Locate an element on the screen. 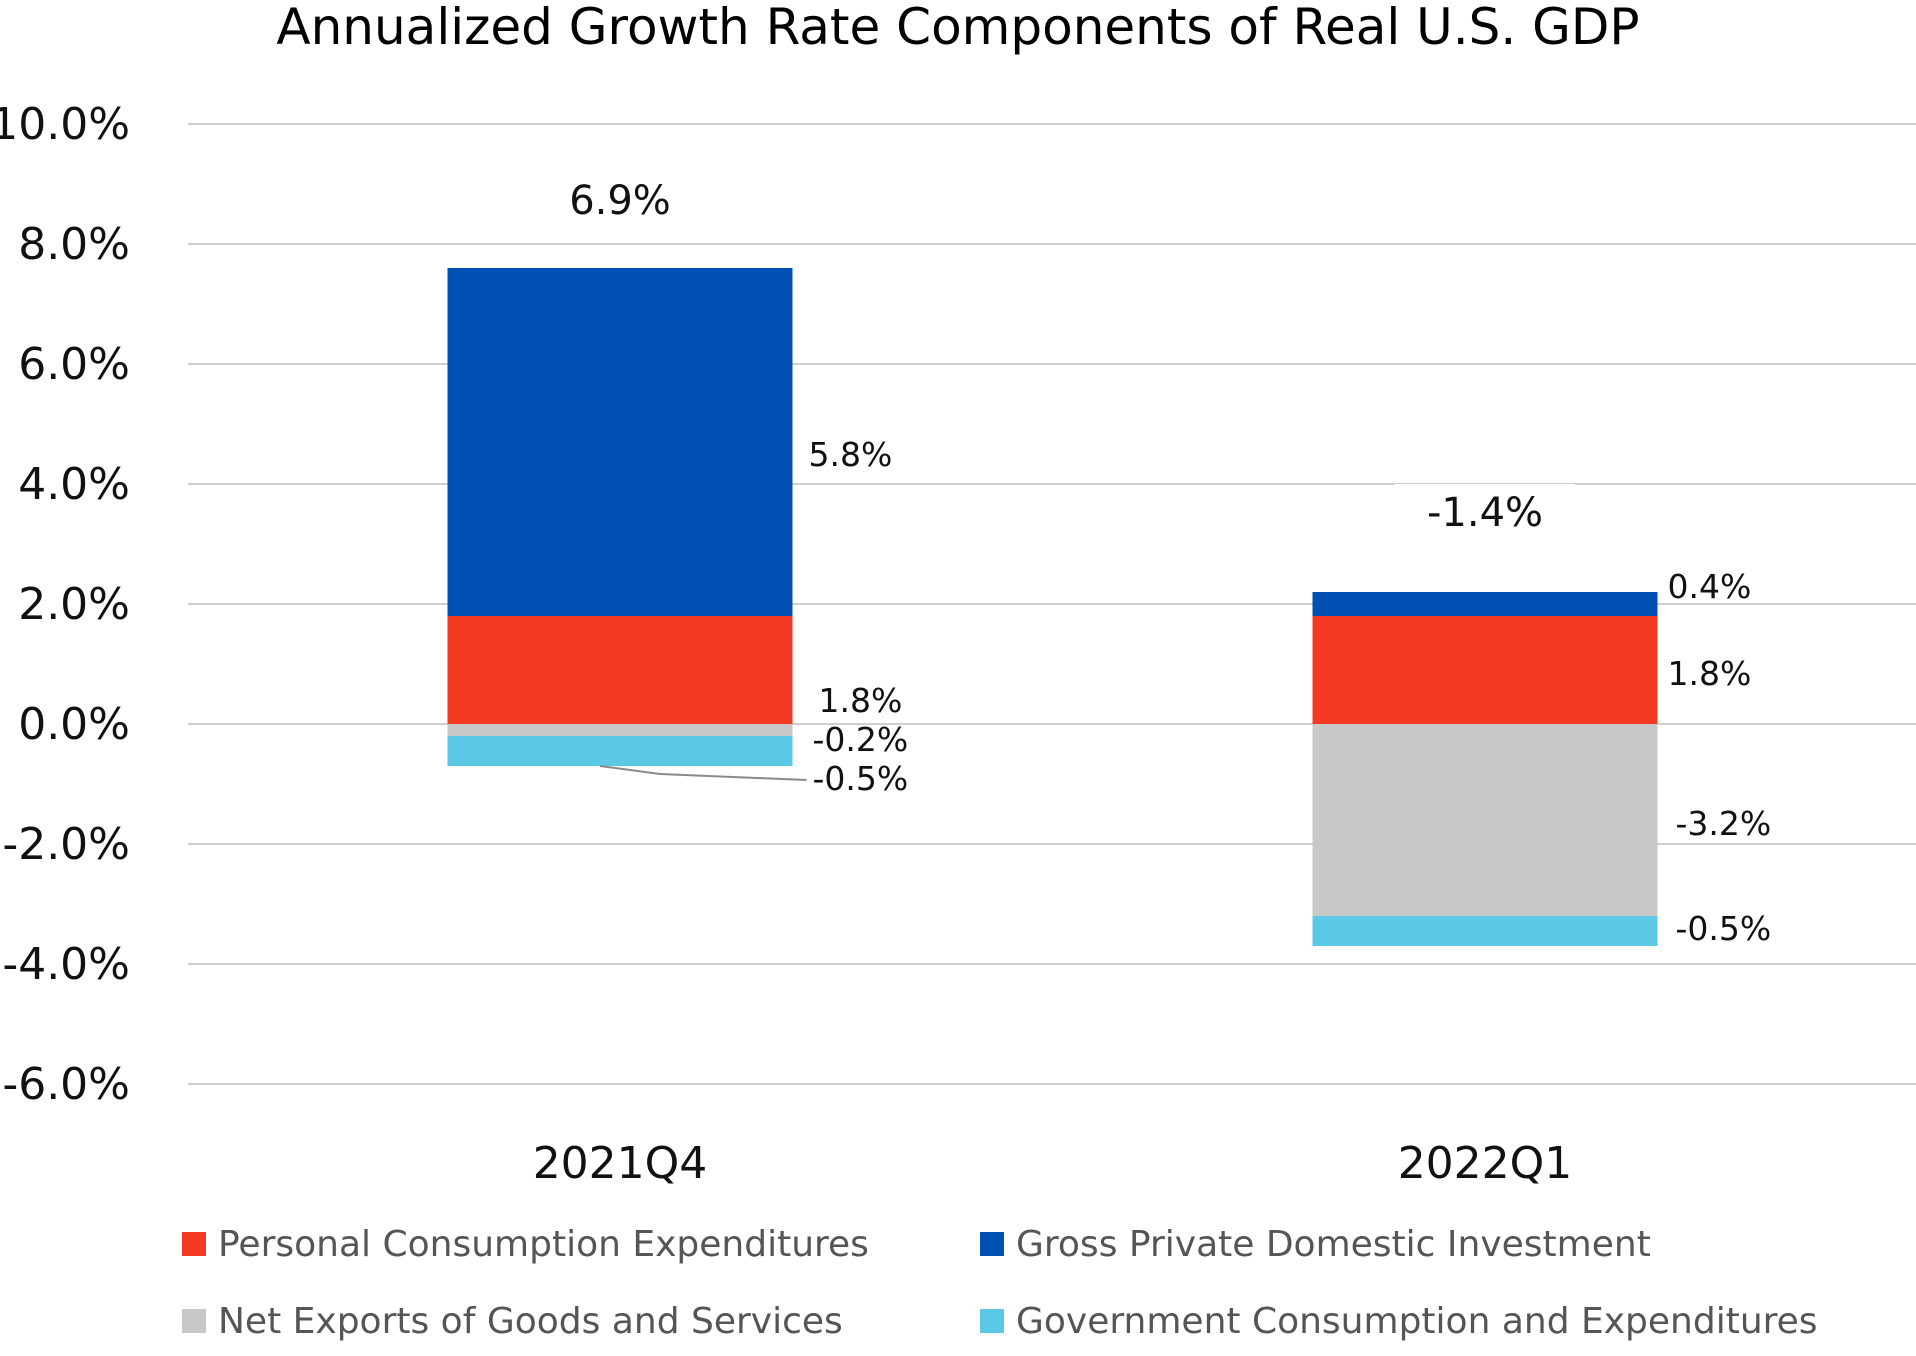 The image size is (1916, 1356). y-tick-label: -2.0% is located at coordinates (66, 844).